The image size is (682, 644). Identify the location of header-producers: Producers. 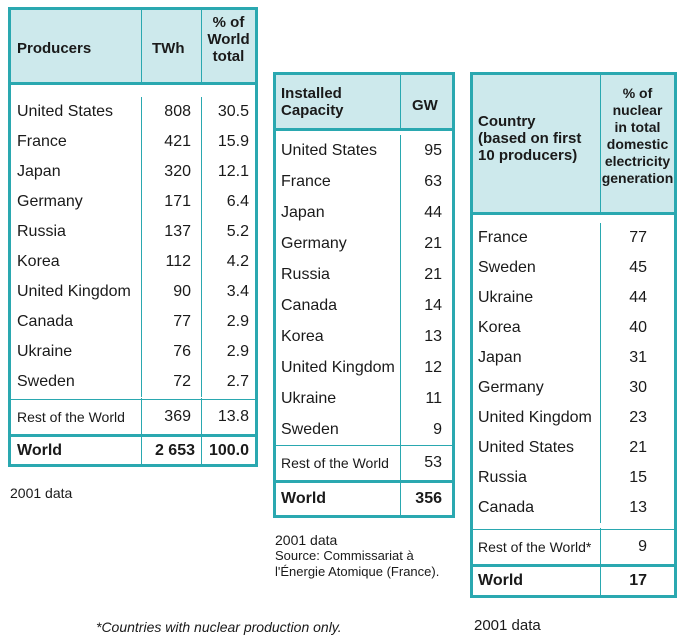
(54, 48).